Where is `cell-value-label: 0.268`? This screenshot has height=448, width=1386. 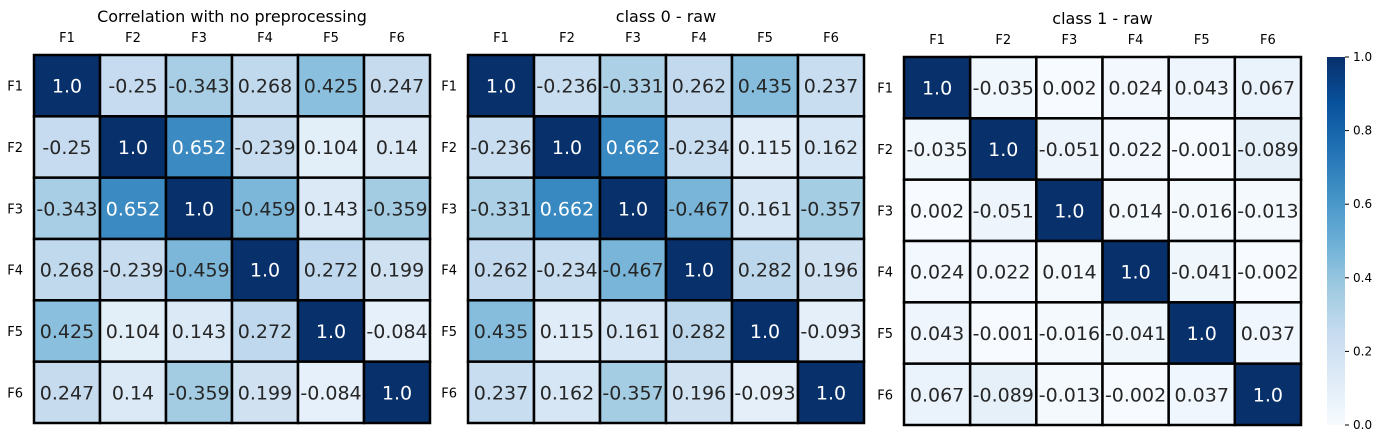
cell-value-label: 0.268 is located at coordinates (265, 87).